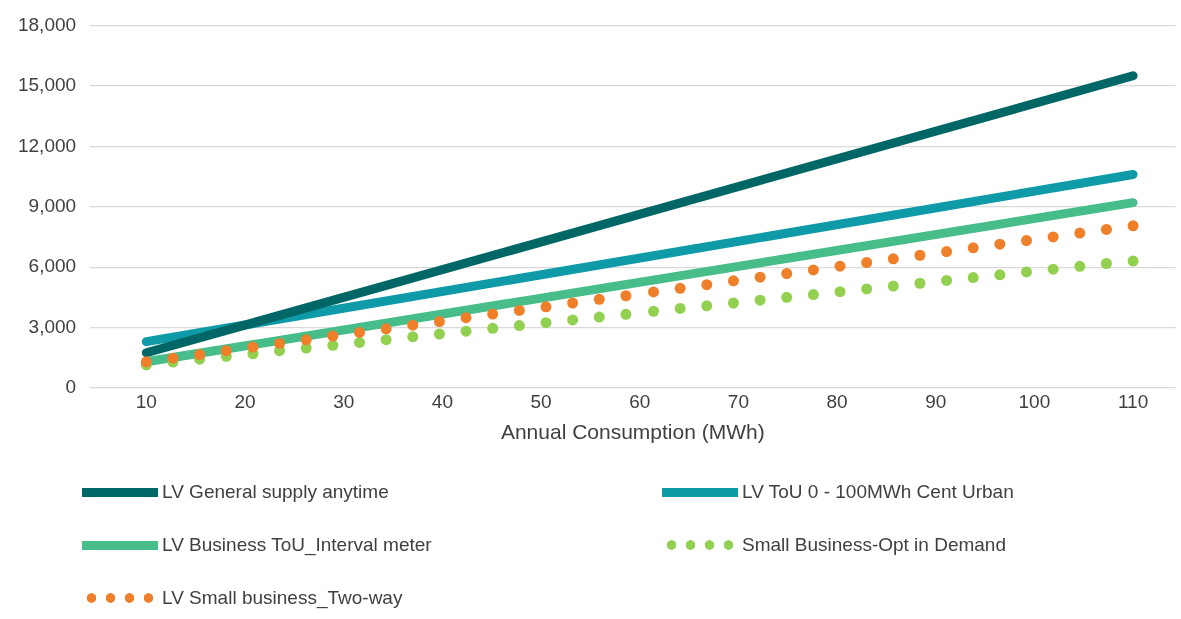 The height and width of the screenshot is (619, 1181). Describe the element at coordinates (344, 401) in the screenshot. I see `x-tick-label: 30` at that location.